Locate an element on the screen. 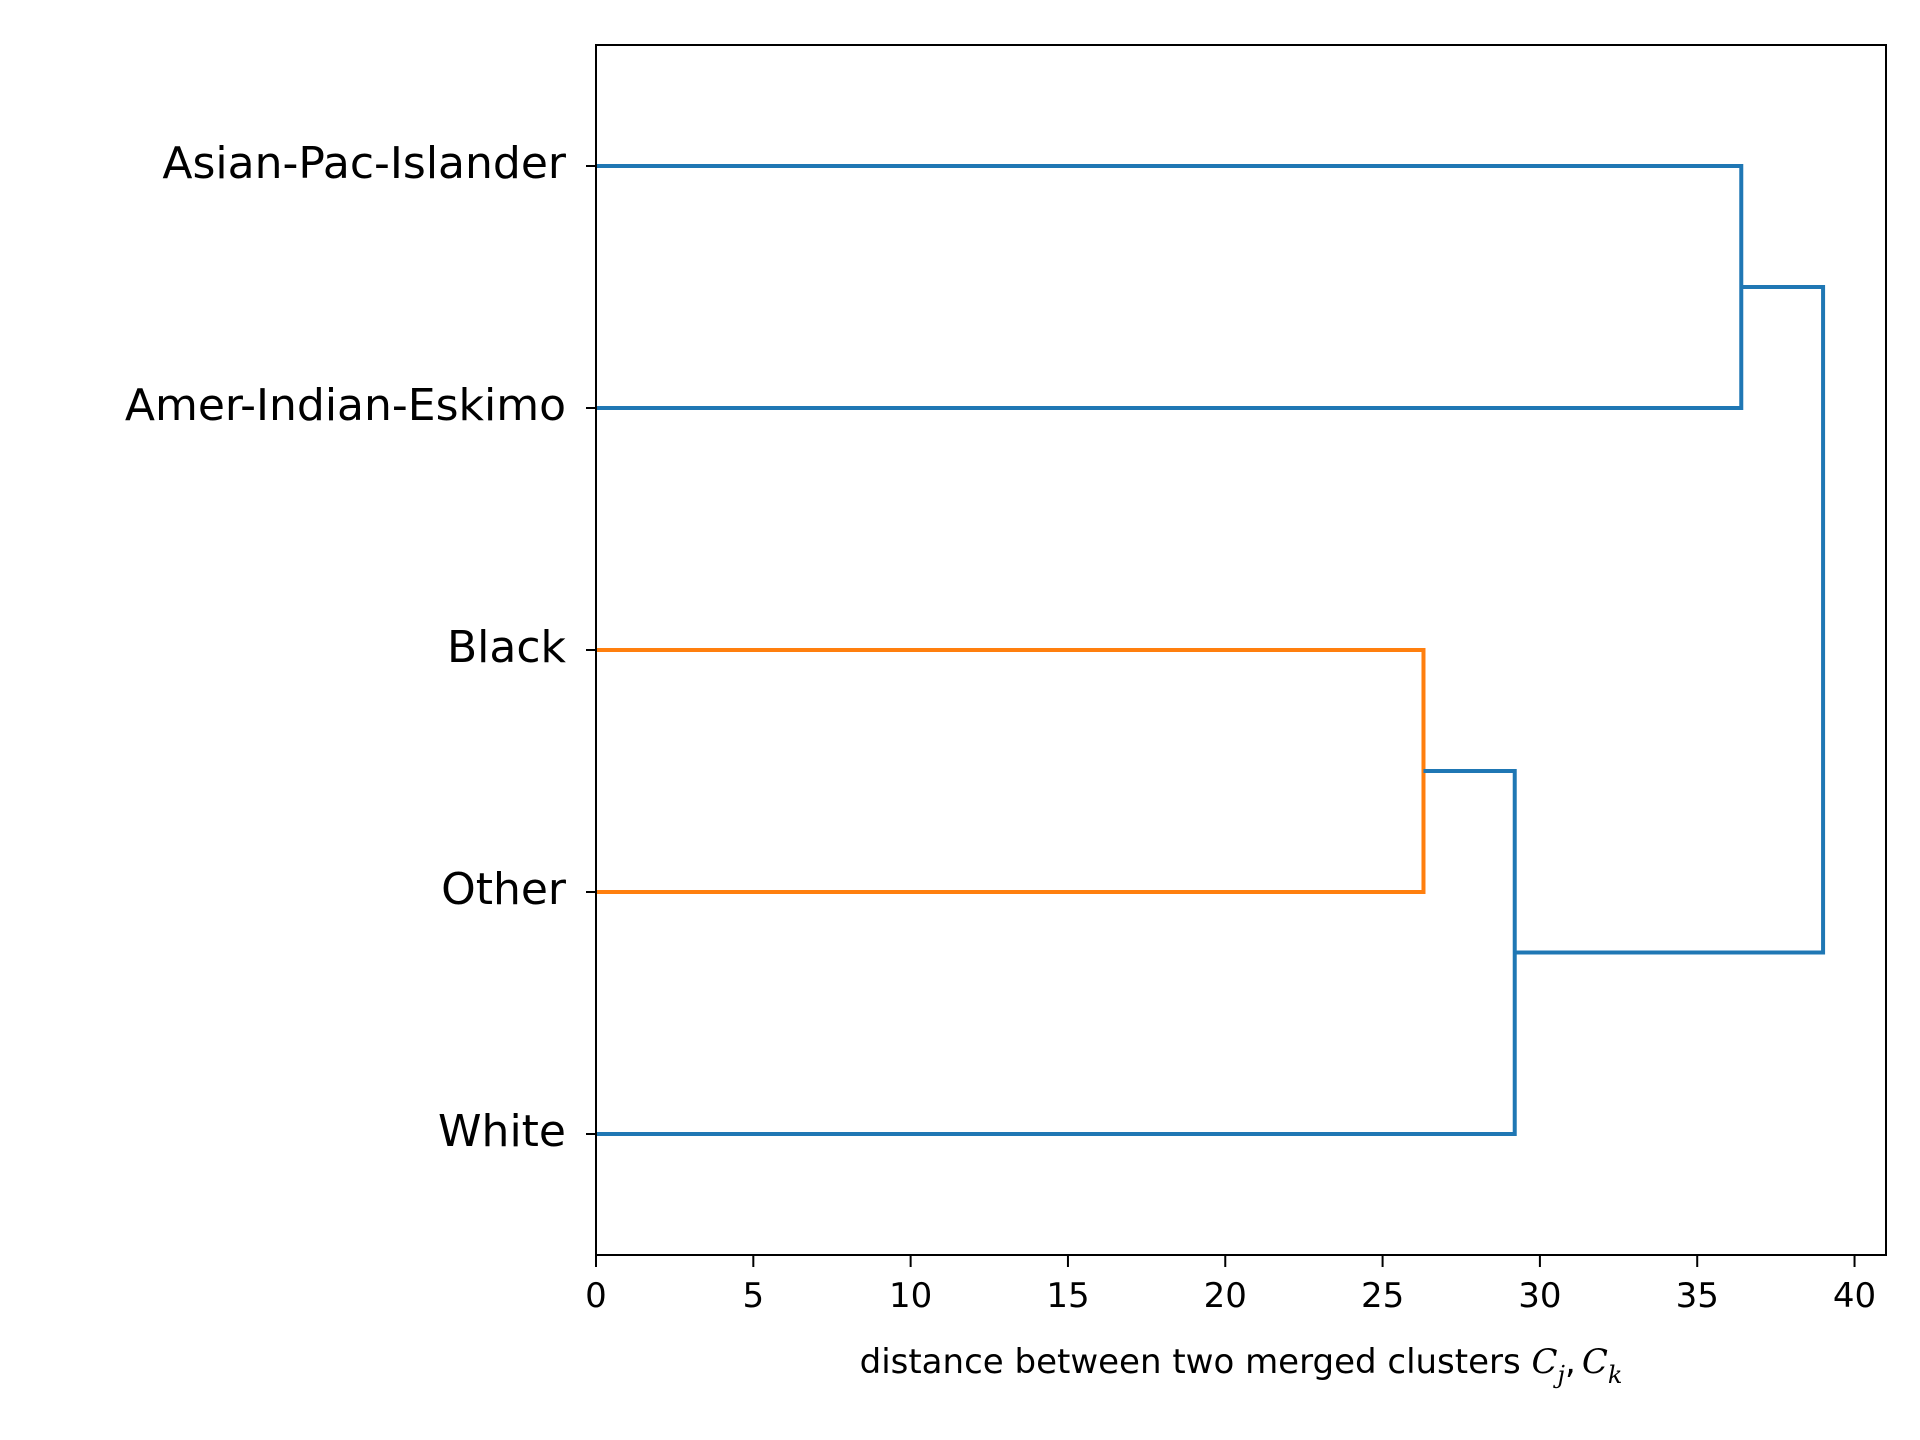 The width and height of the screenshot is (1920, 1440). leaf-label-black: Black is located at coordinates (507, 647).